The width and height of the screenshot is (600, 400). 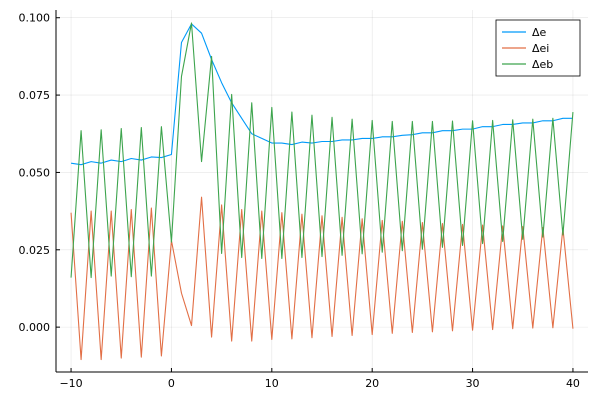 What do you see at coordinates (35, 95) in the screenshot?
I see `y-tick-label: 0.075` at bounding box center [35, 95].